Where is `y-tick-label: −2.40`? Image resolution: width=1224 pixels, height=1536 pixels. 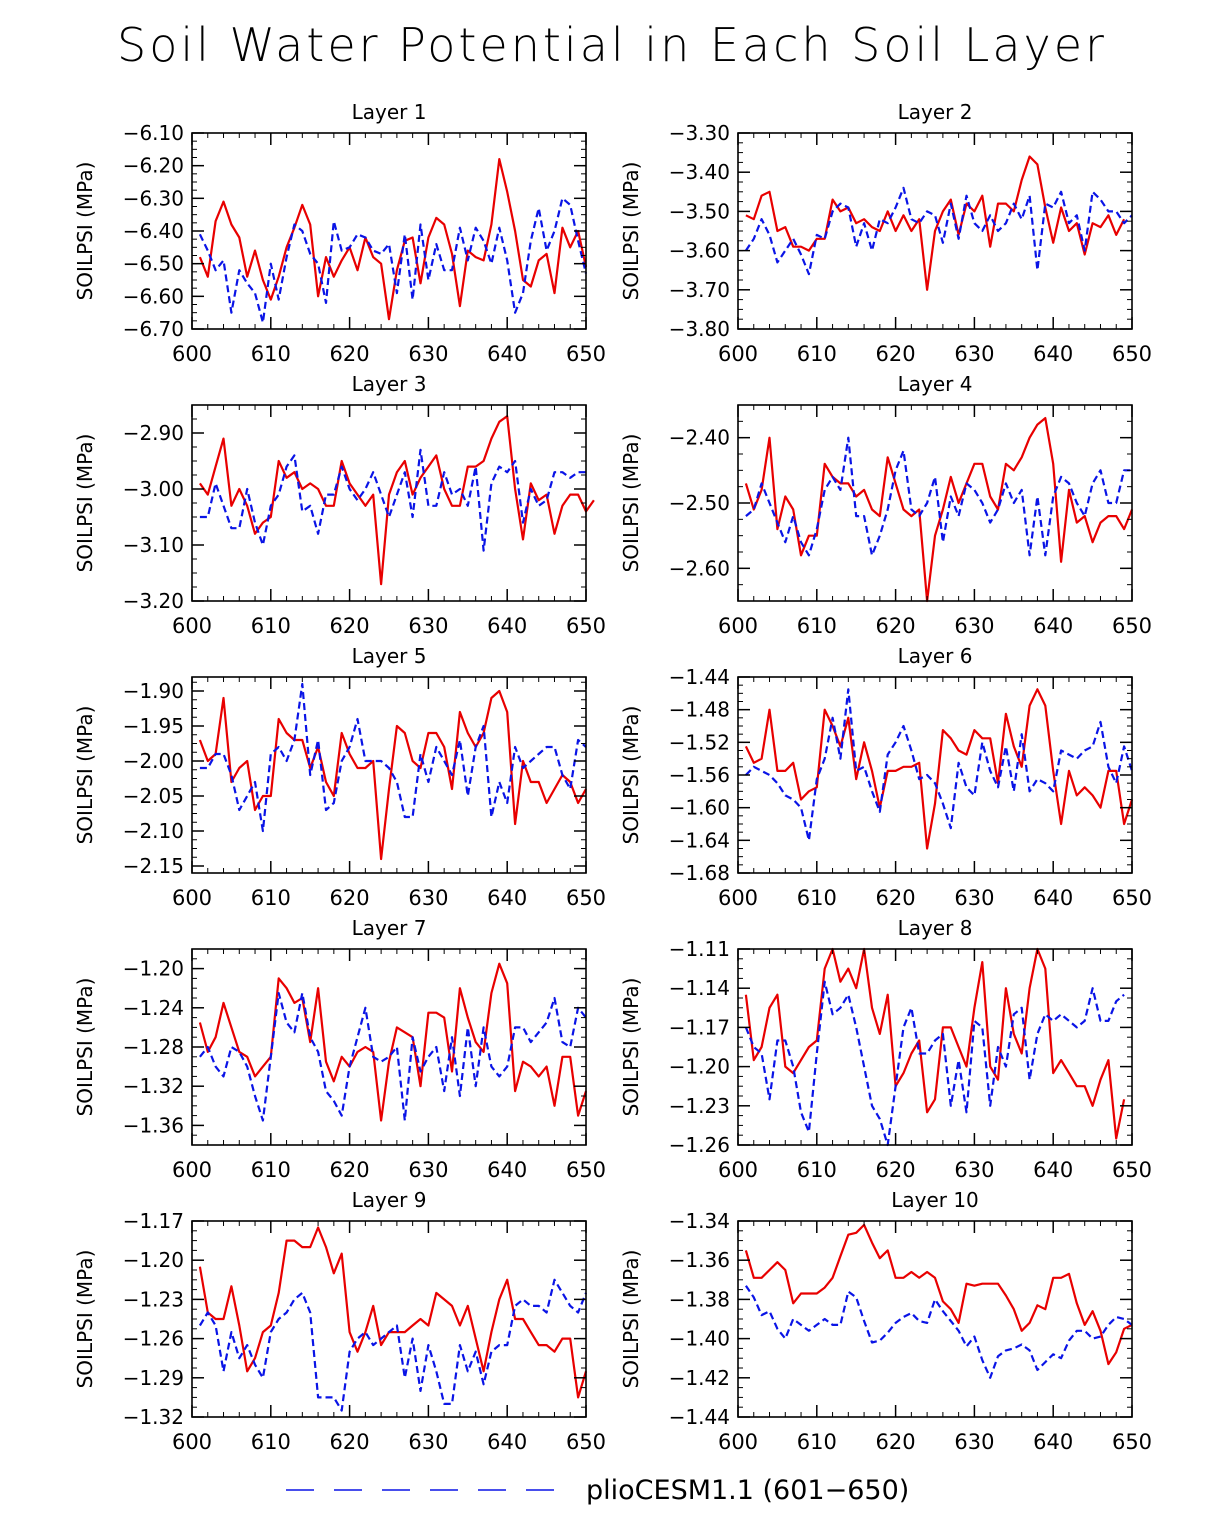
y-tick-label: −2.40 is located at coordinates (699, 438).